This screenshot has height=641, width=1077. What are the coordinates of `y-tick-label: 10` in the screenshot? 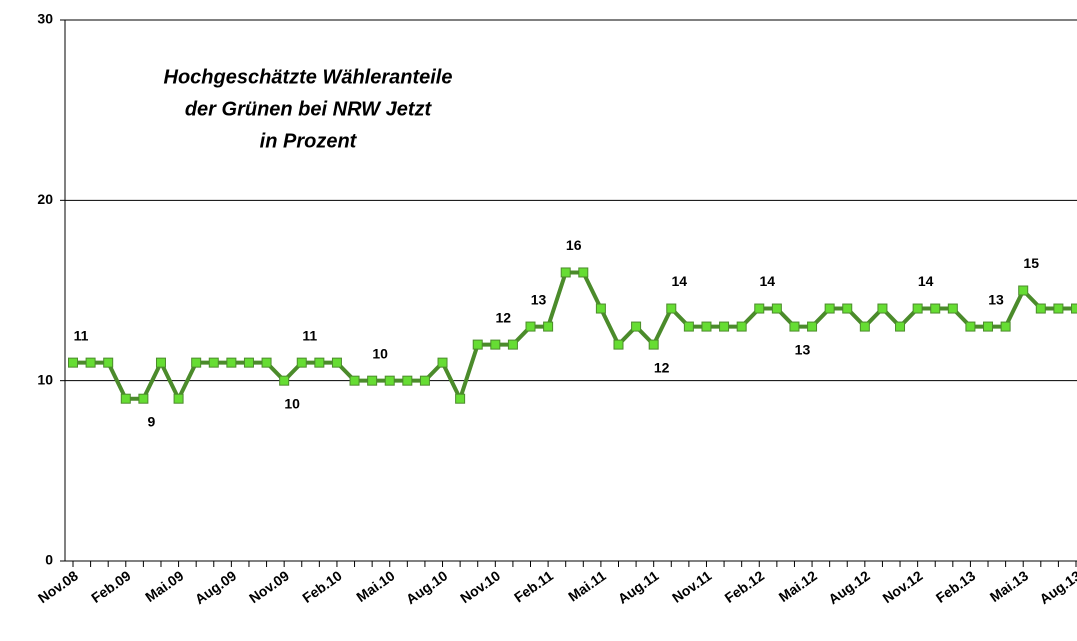 It's located at (45, 379).